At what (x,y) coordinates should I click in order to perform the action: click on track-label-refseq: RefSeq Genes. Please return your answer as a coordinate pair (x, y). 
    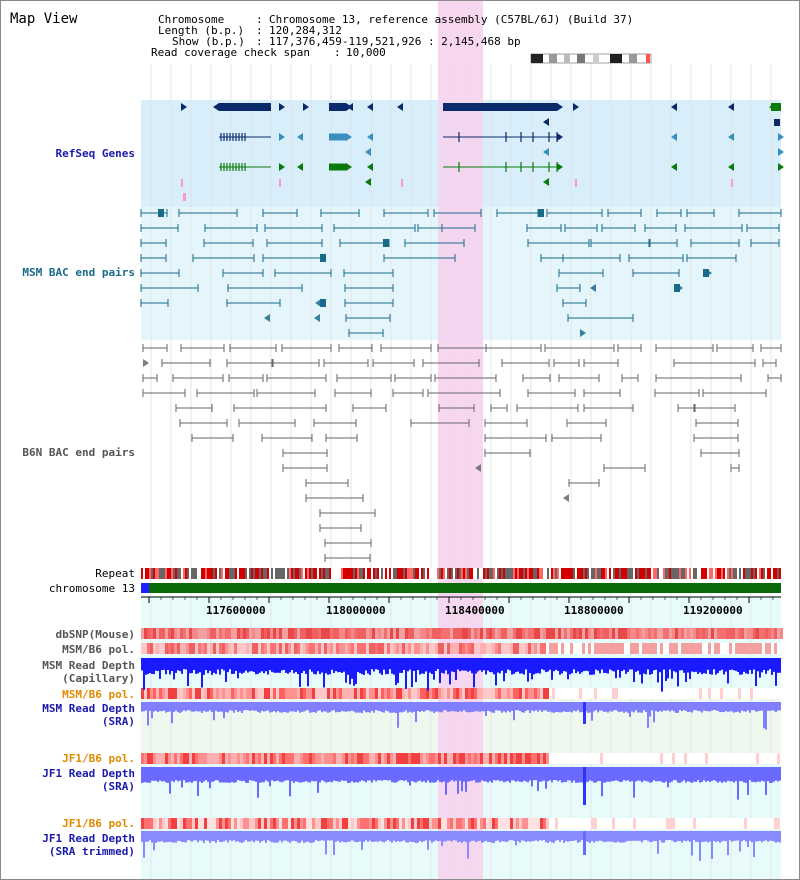
    Looking at the image, I should click on (95, 153).